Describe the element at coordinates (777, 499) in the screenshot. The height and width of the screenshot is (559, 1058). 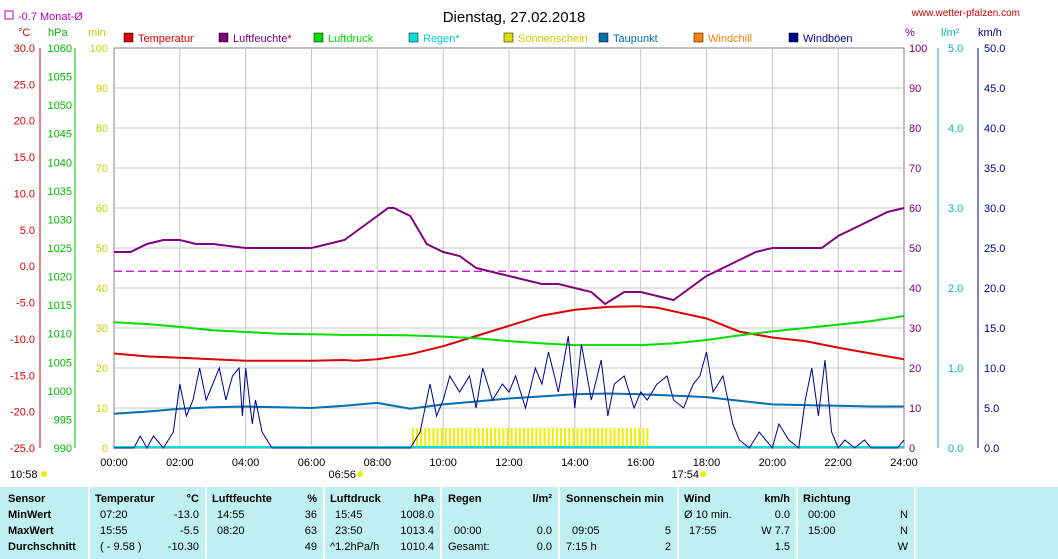
I see `wind-unit: km/h` at that location.